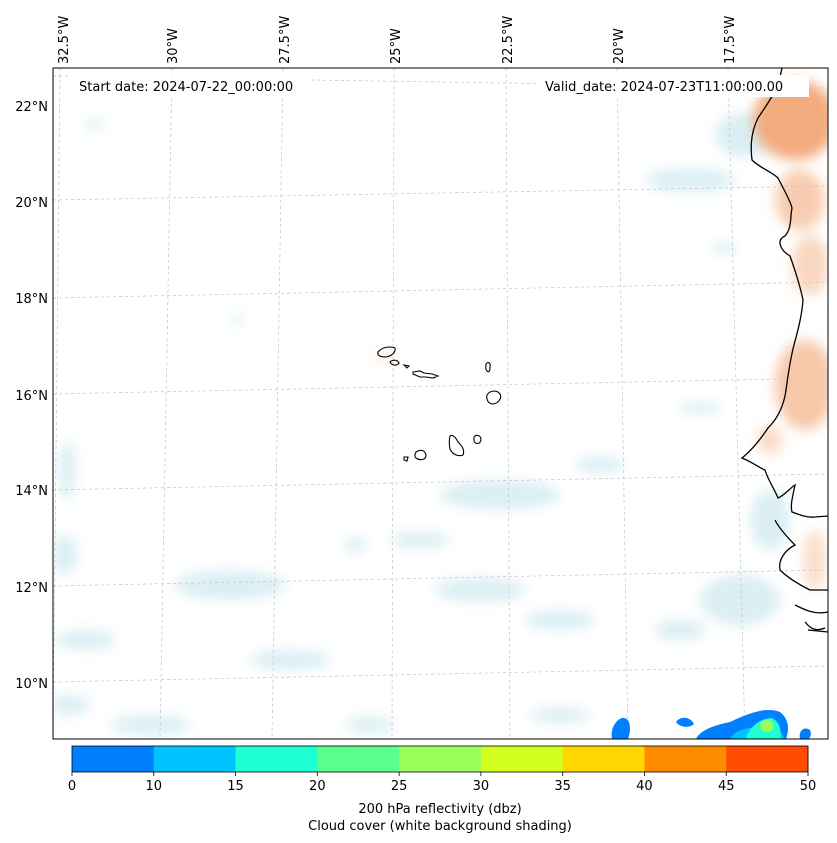 The image size is (837, 843). Describe the element at coordinates (808, 786) in the screenshot. I see `colorbar-tick-label: 50` at that location.